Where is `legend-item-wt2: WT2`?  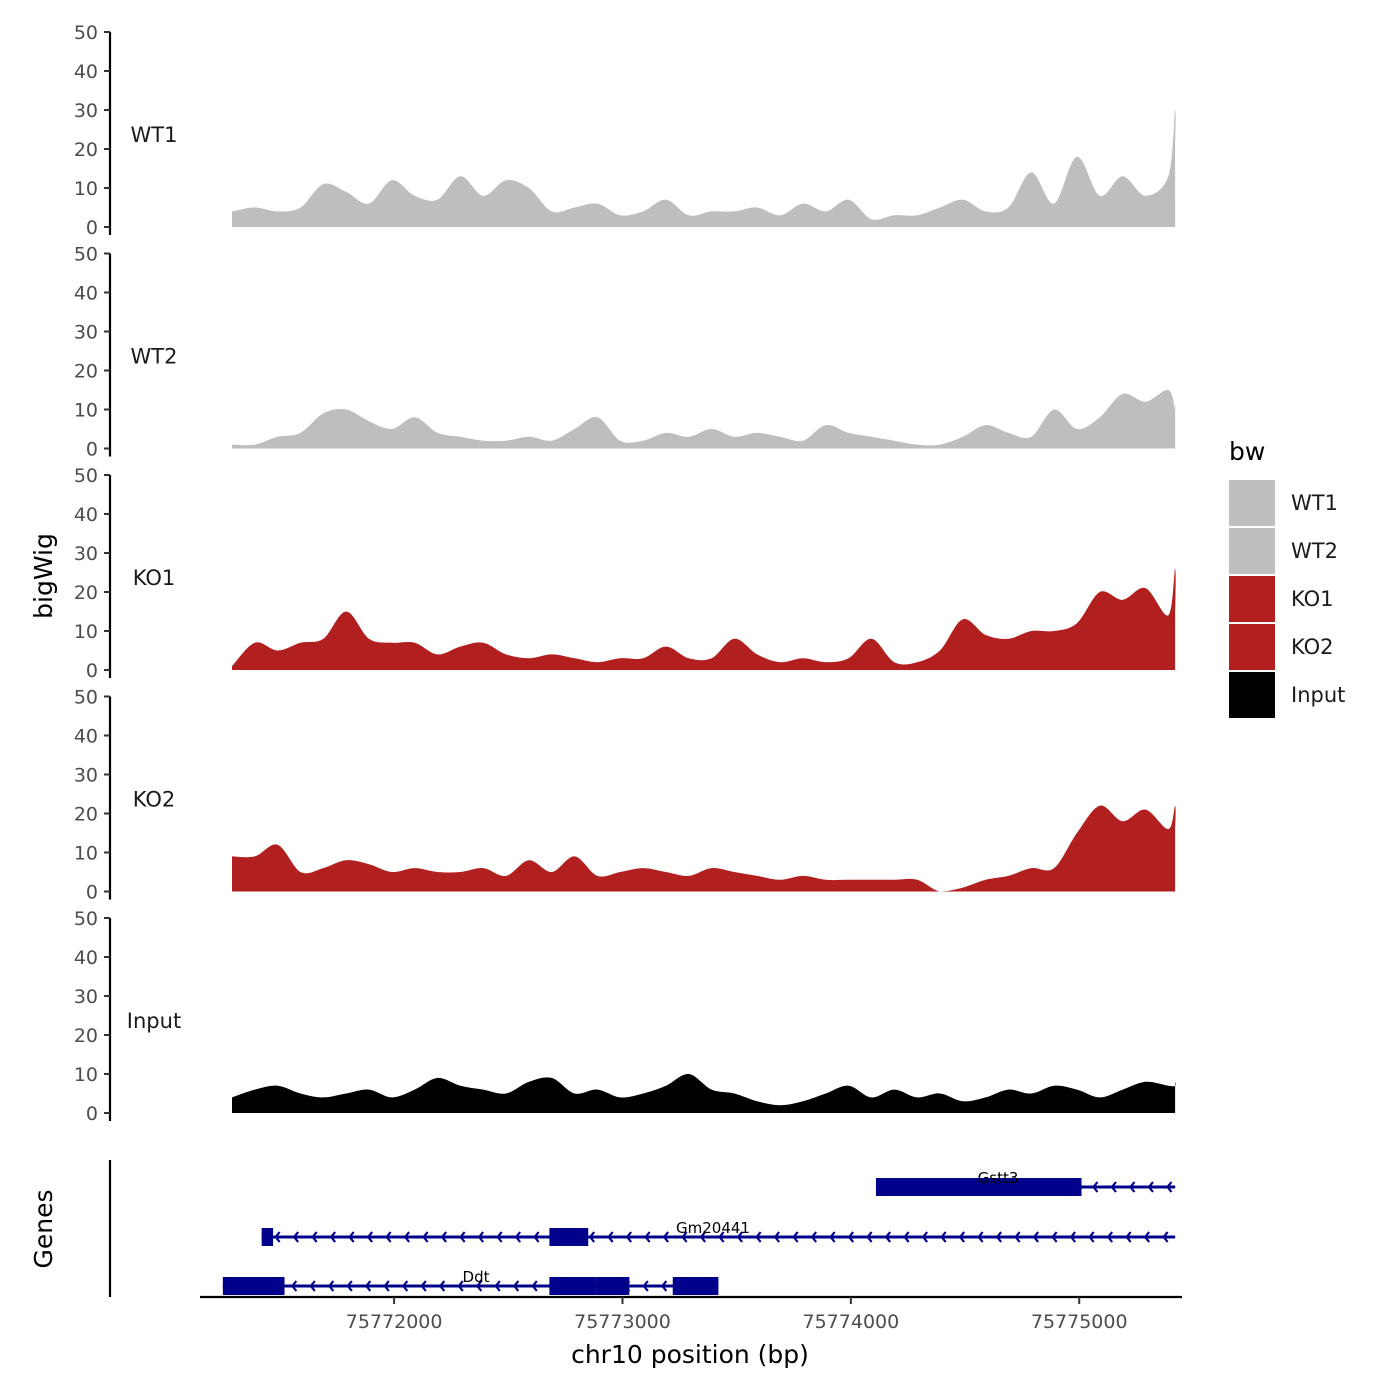
legend-item-wt2: WT2 is located at coordinates (1283, 551).